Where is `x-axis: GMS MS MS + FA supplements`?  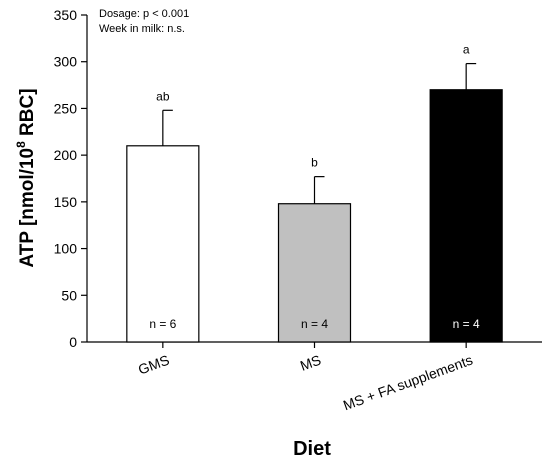
x-axis: GMS MS MS + FA supplements is located at coordinates (314, 377).